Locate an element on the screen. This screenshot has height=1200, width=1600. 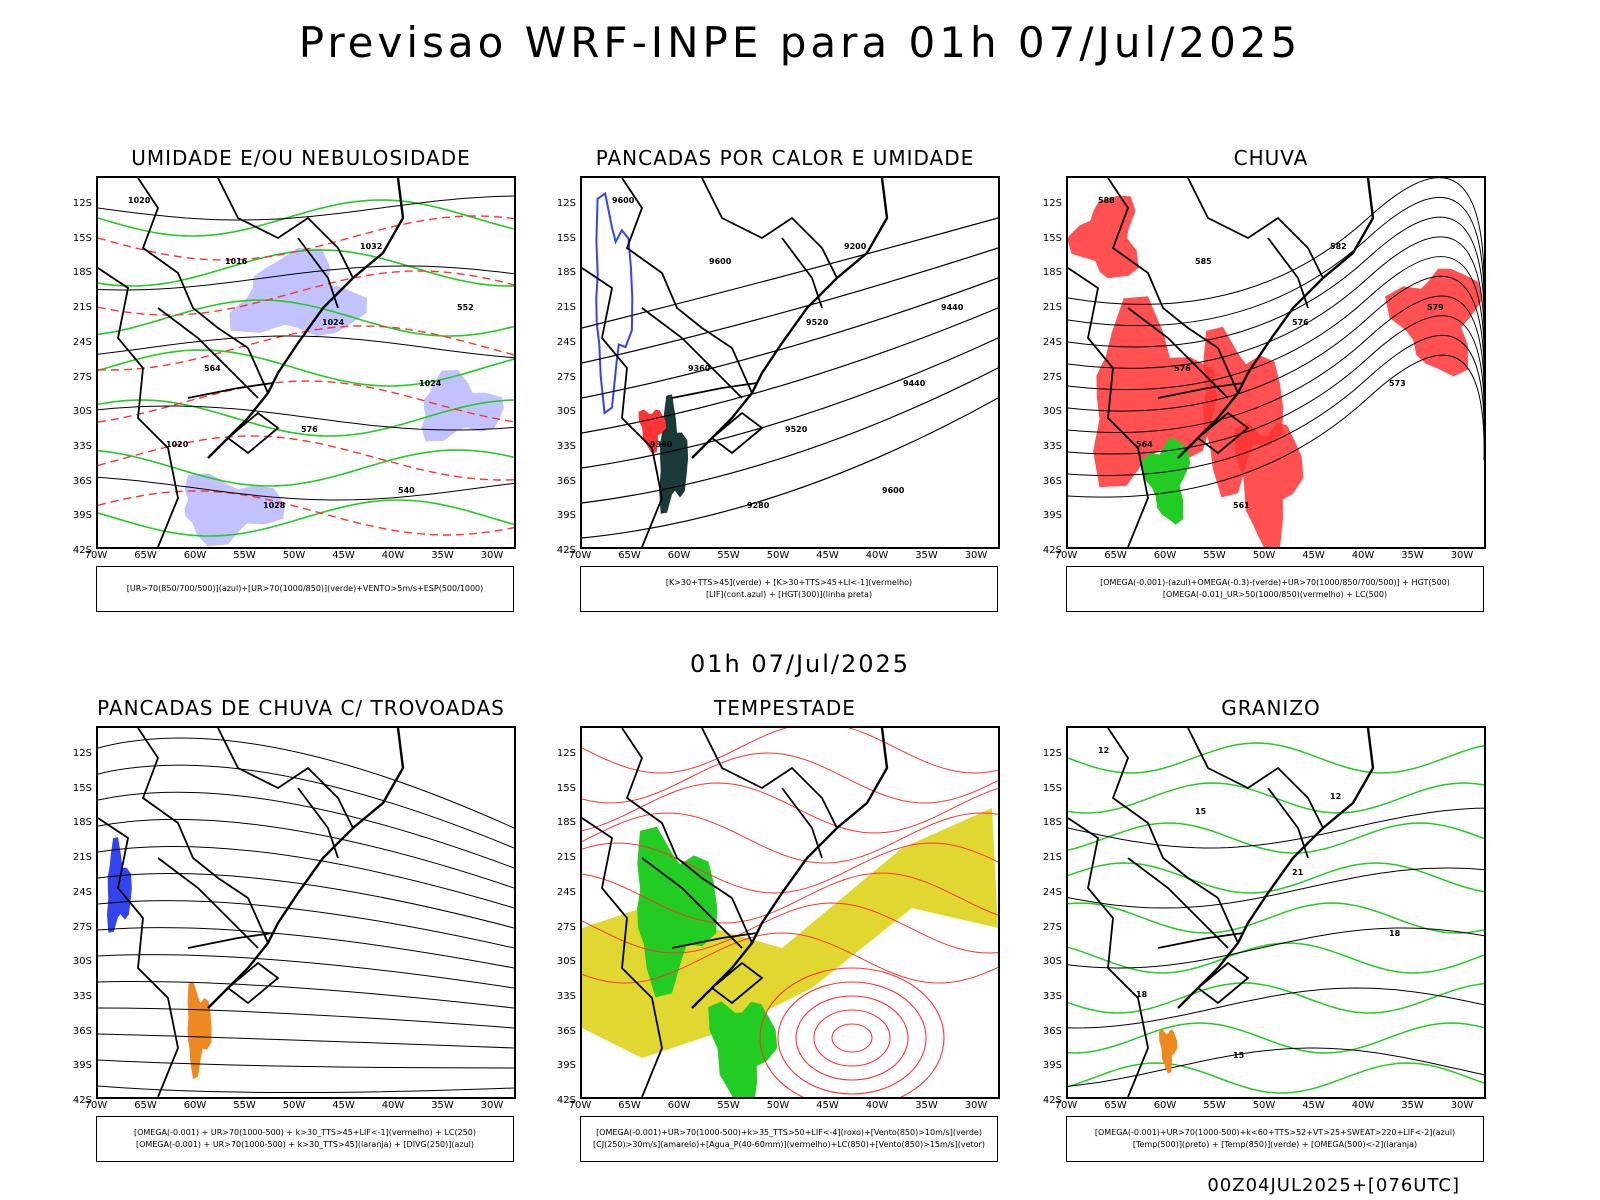
map-plot: 1020 1016 1024 1024 1020 1028 1032 552 564 576 540 is located at coordinates (306, 362).